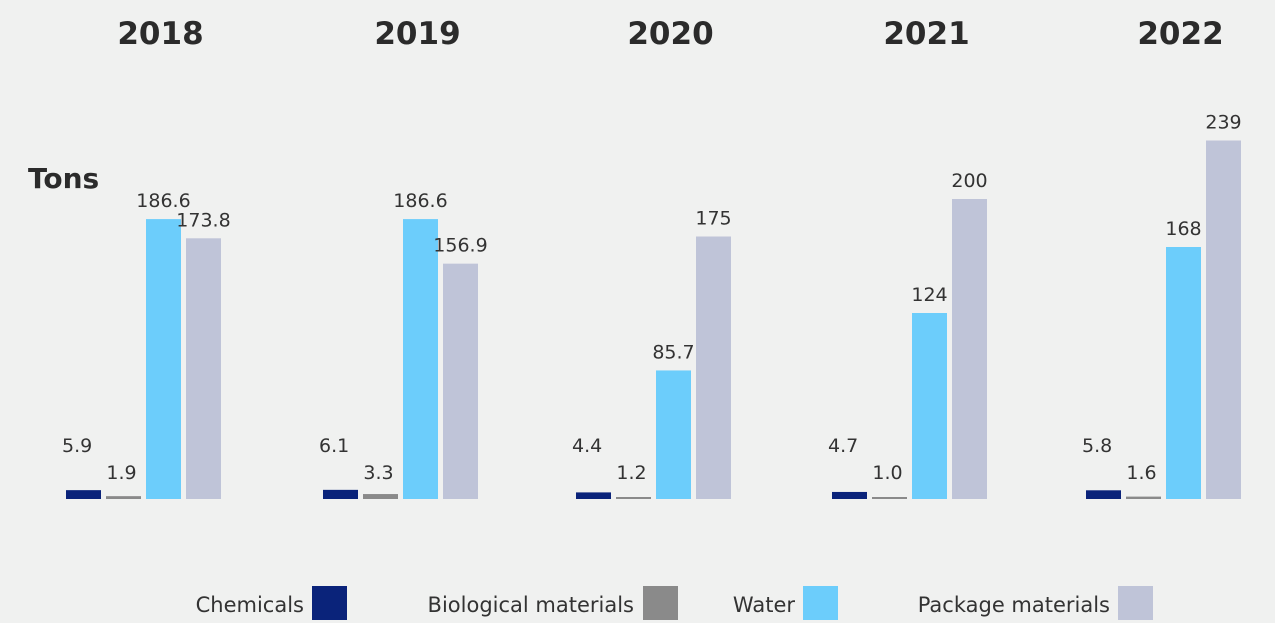 Image resolution: width=1275 pixels, height=623 pixels. I want to click on bar-2021-package-materials, so click(969, 349).